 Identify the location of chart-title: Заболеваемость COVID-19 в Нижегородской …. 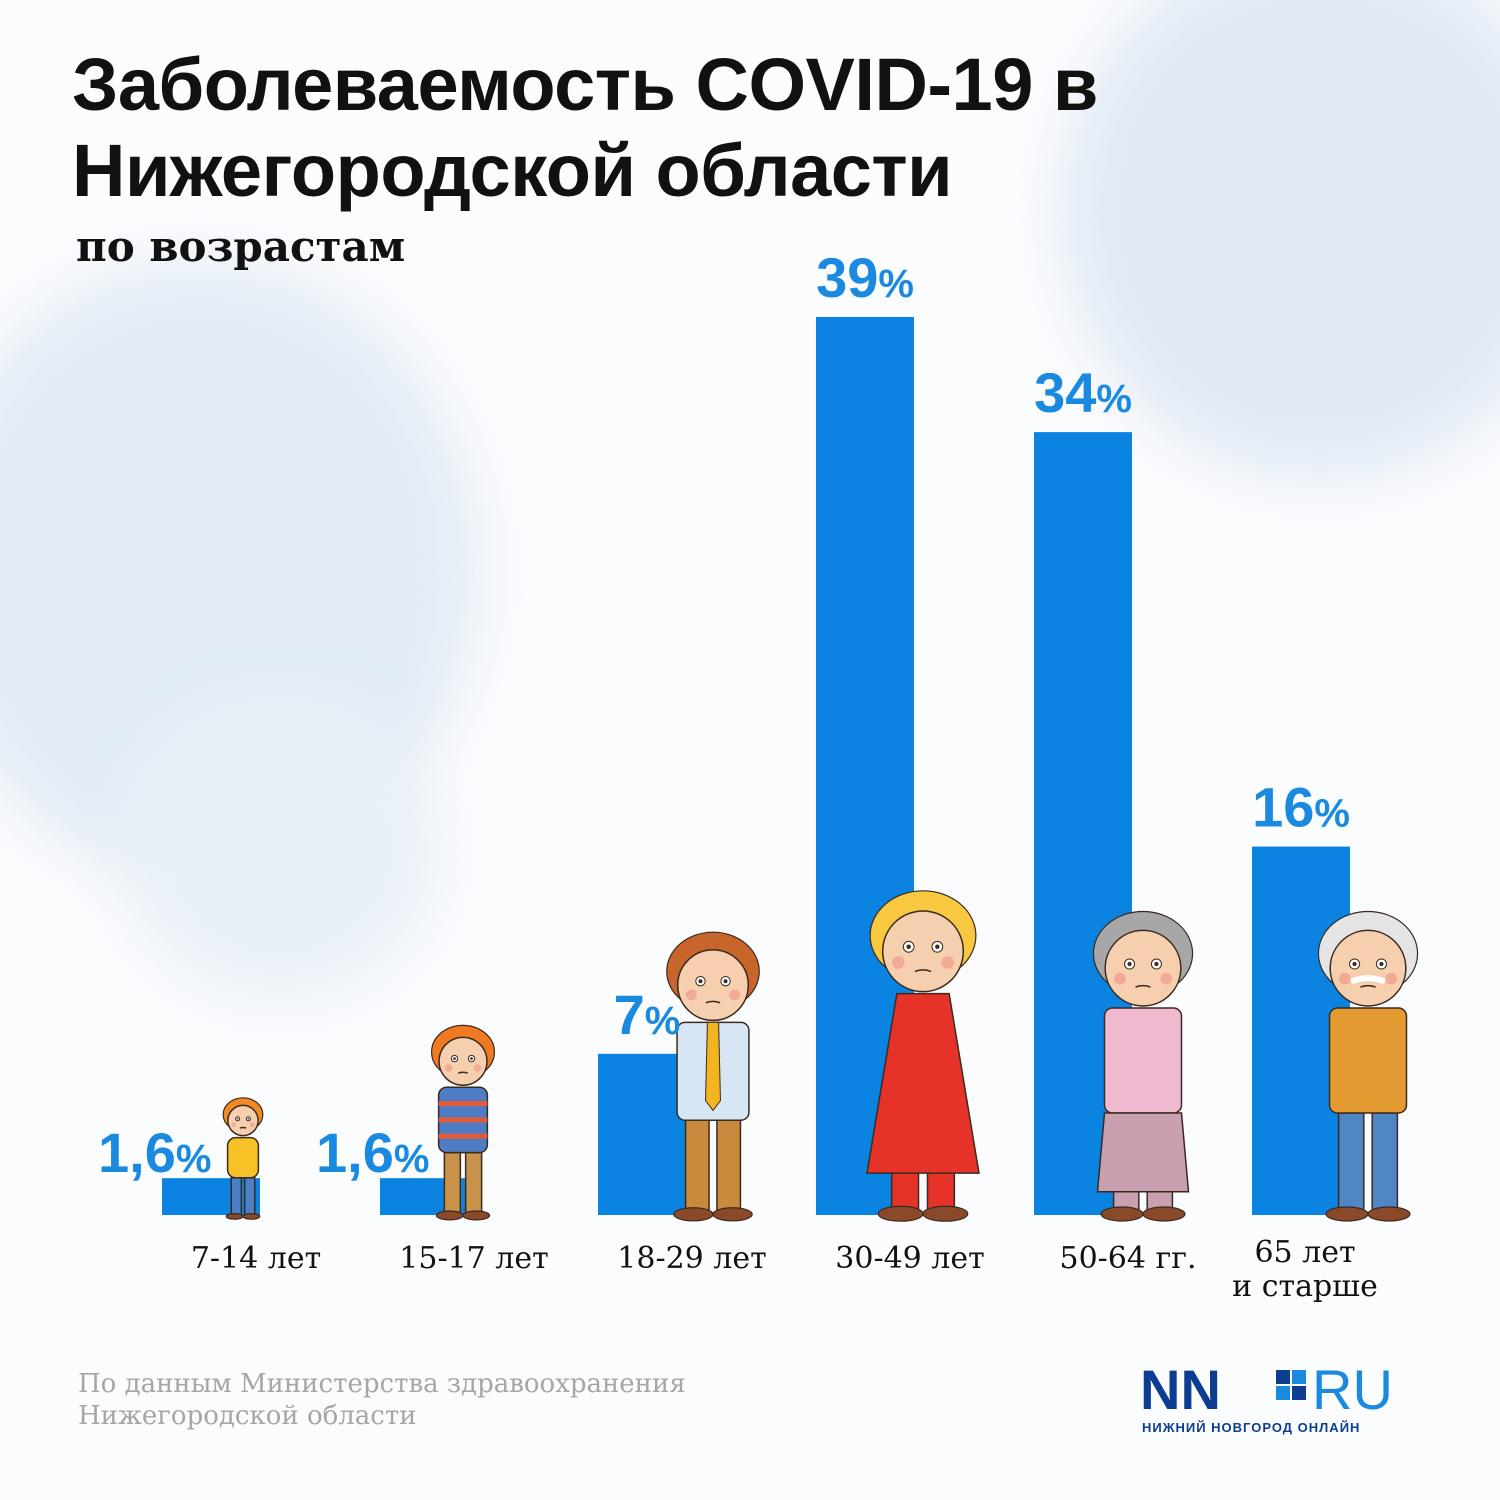
(585, 128).